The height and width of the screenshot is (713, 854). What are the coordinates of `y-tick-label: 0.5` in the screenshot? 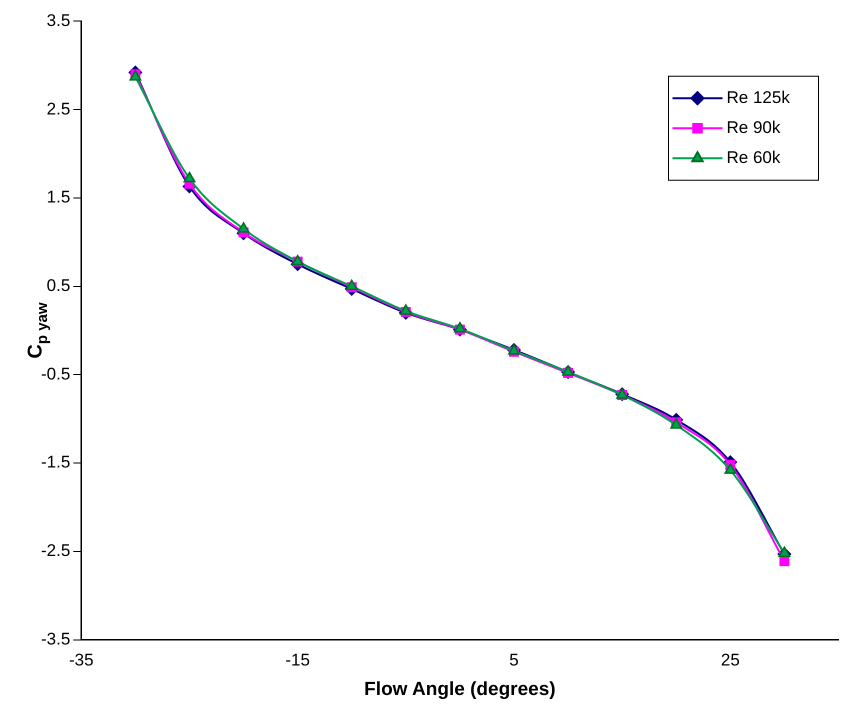 It's located at (58, 285).